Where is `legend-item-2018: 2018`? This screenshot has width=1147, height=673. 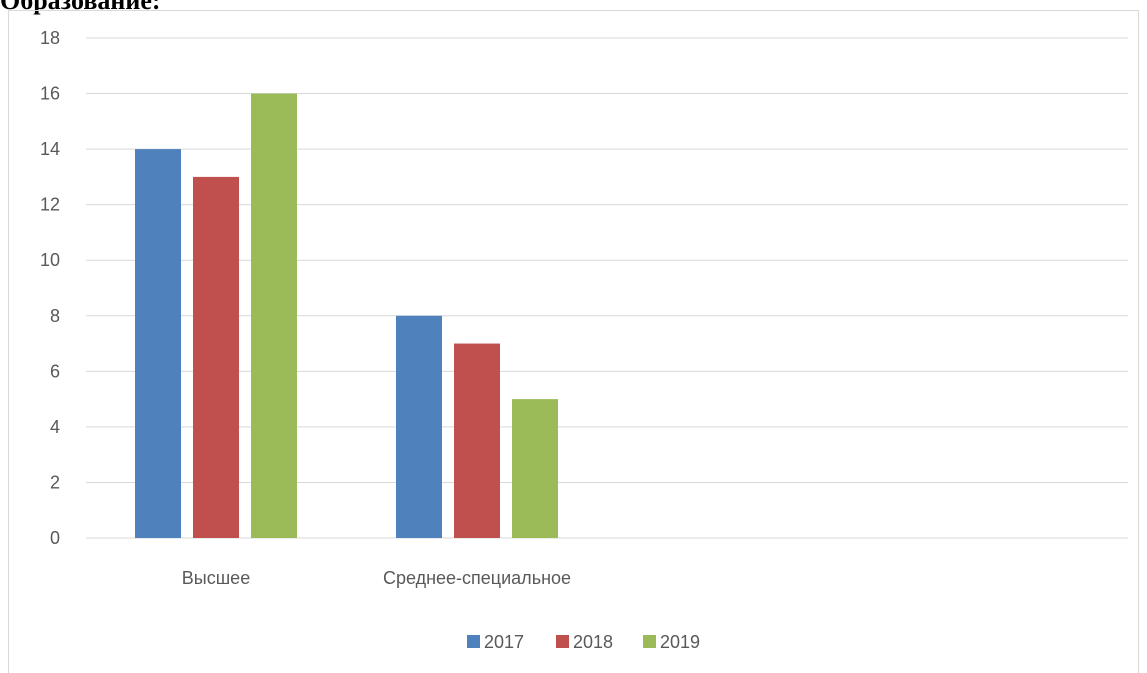
legend-item-2018: 2018 is located at coordinates (584, 642).